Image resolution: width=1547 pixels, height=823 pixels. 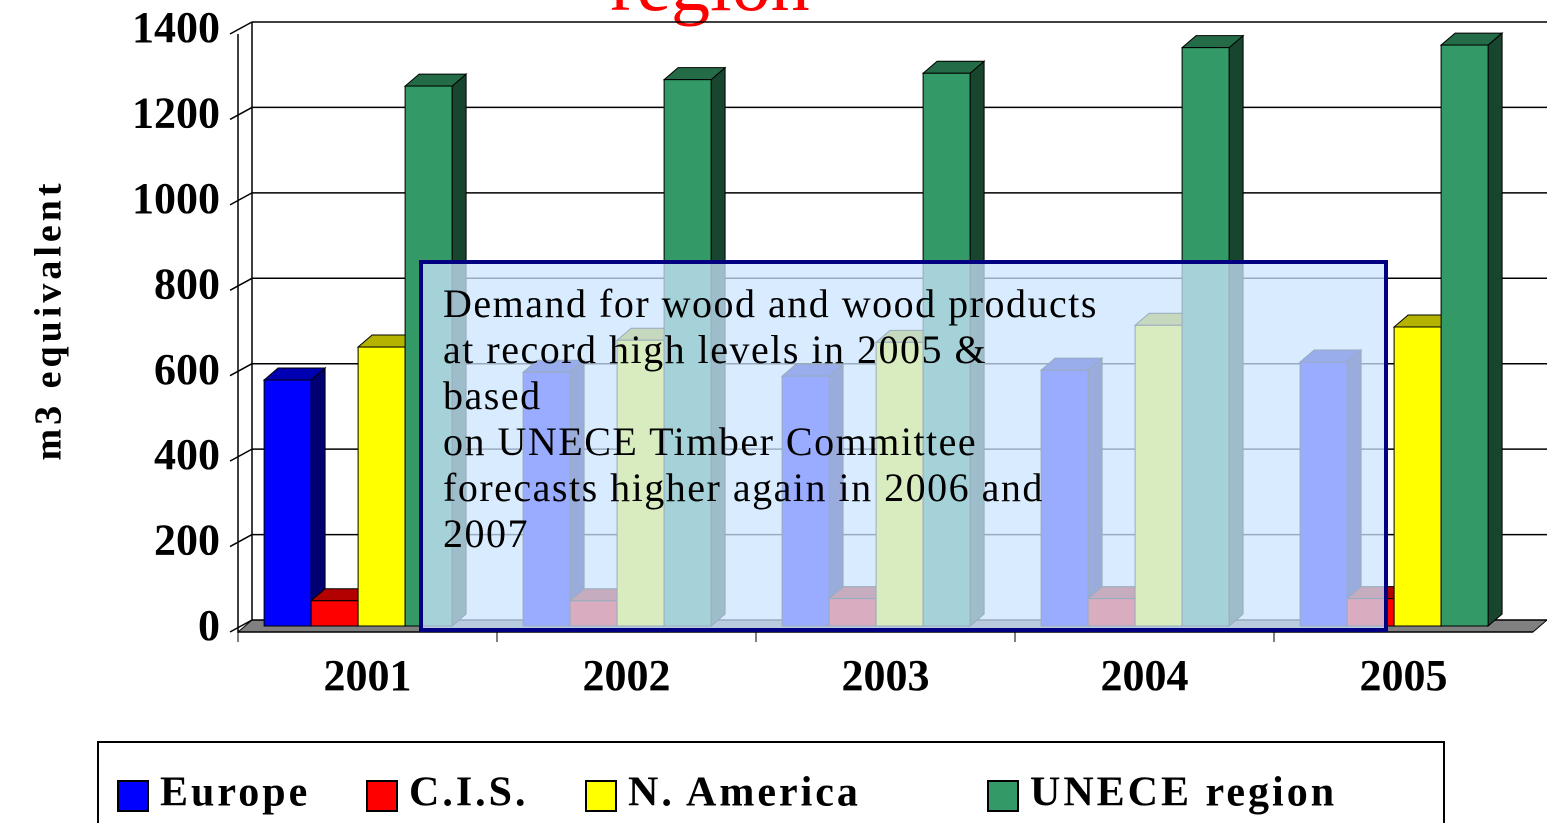 What do you see at coordinates (187, 540) in the screenshot?
I see `y-tick-label: 200` at bounding box center [187, 540].